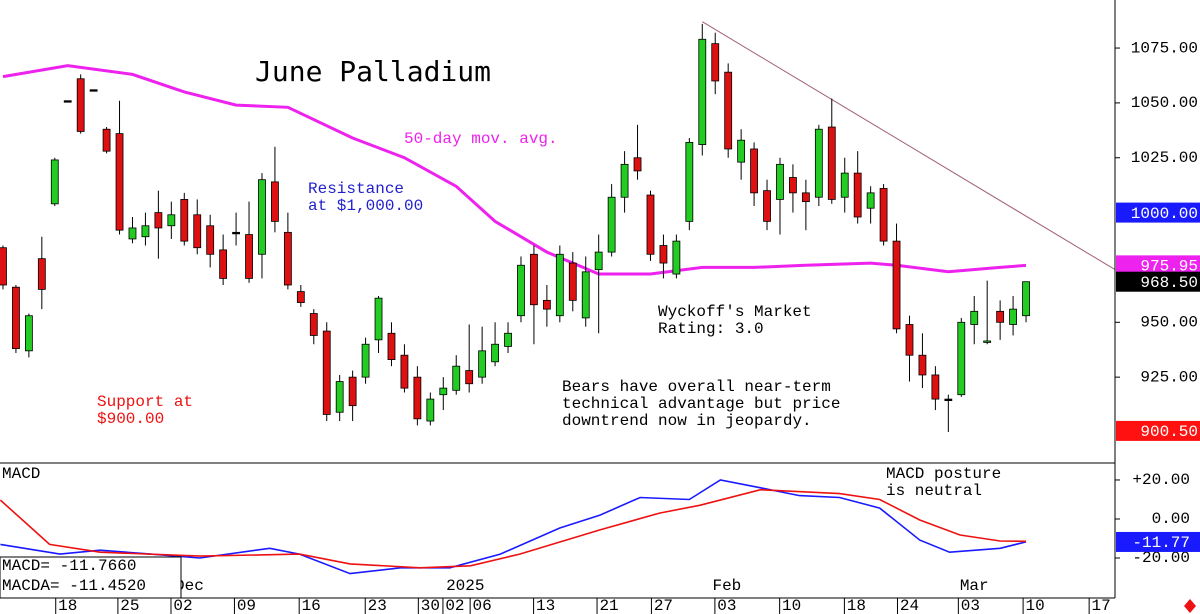  Describe the element at coordinates (246, 605) in the screenshot. I see `x-tick-label: 09` at that location.